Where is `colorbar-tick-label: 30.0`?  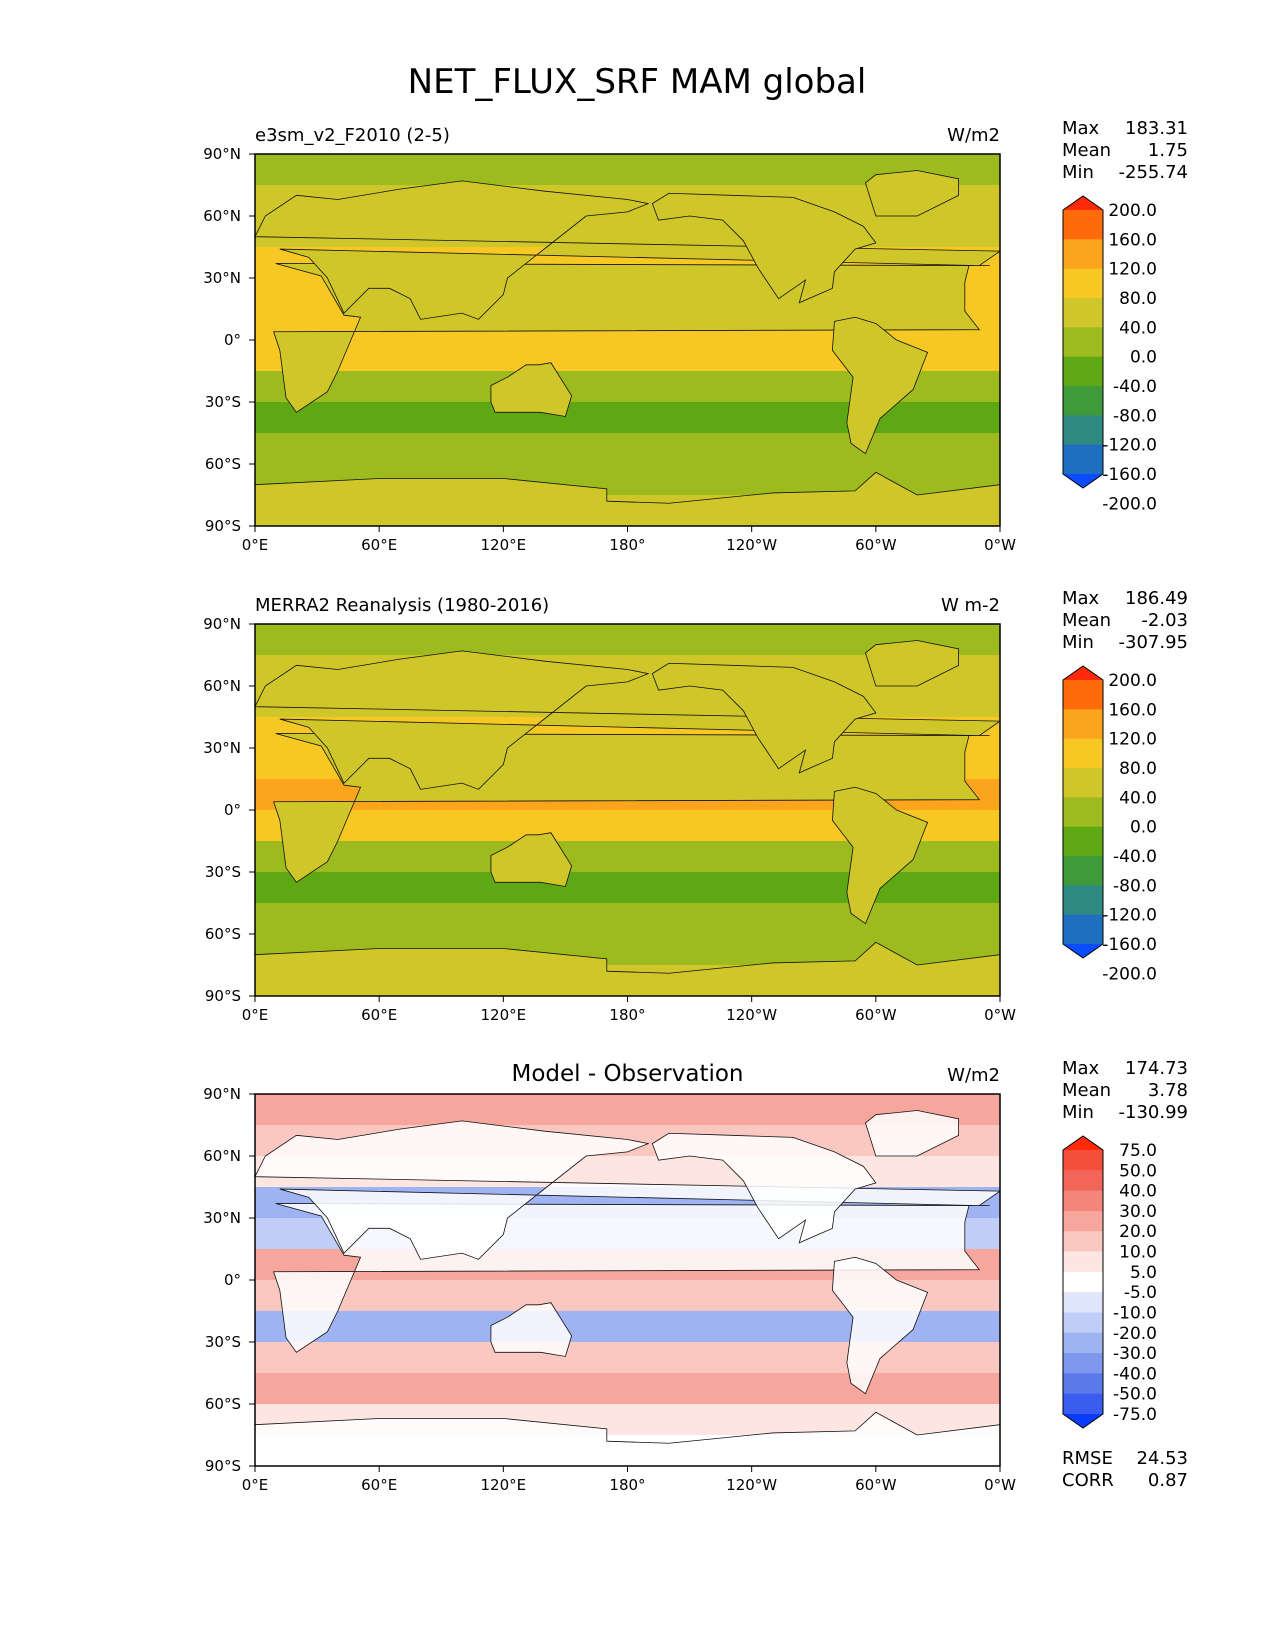
colorbar-tick-label: 30.0 is located at coordinates (1138, 1212).